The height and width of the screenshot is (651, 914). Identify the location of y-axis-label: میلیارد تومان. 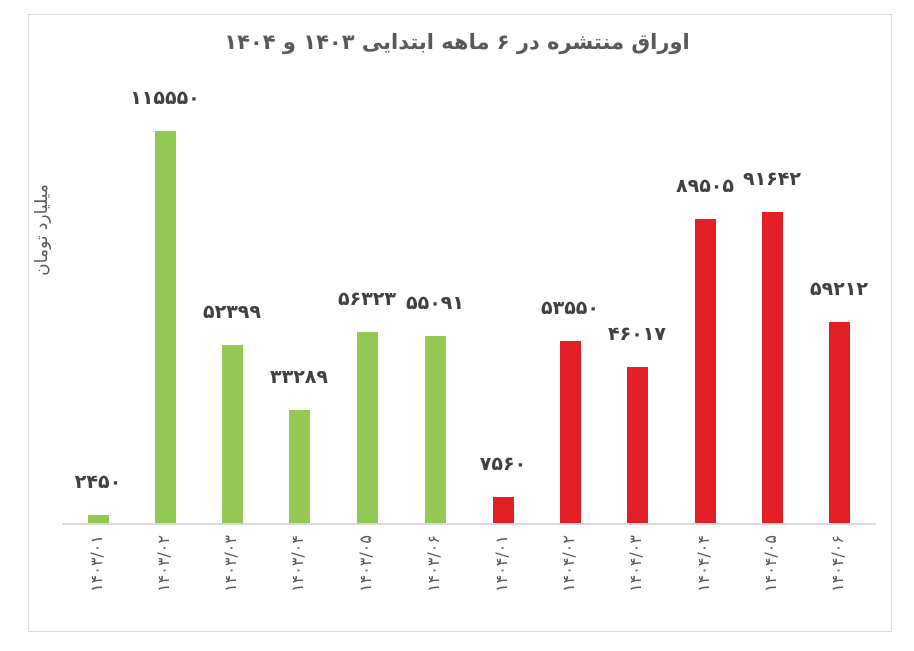
(42, 230).